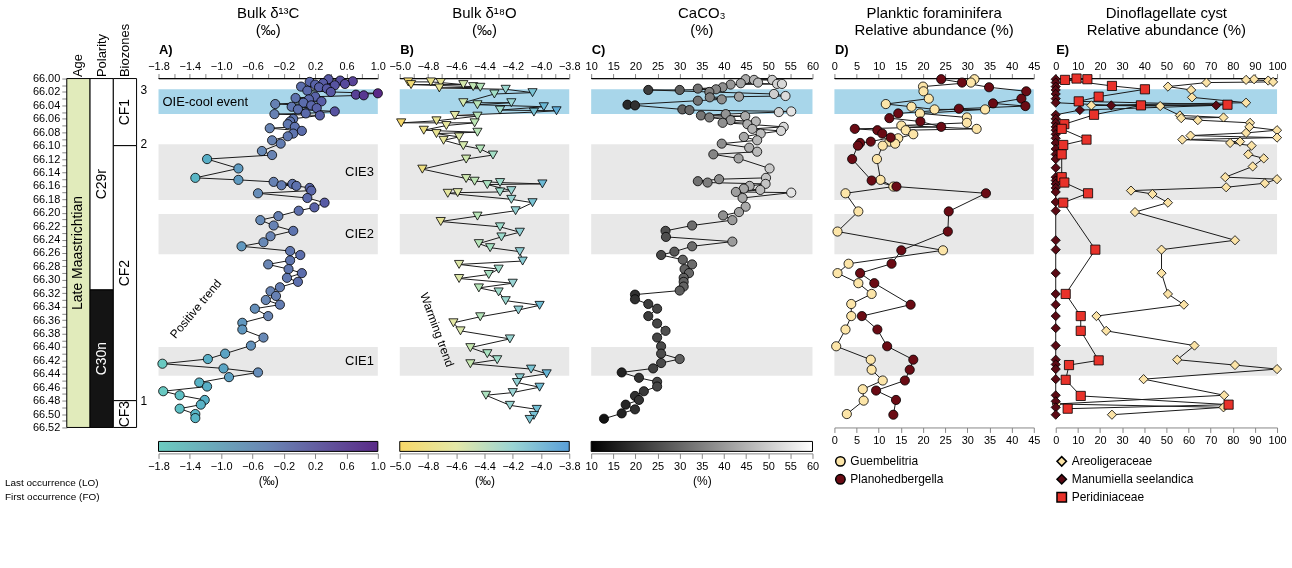 The height and width of the screenshot is (568, 1292). Describe the element at coordinates (456, 465) in the screenshot. I see `color-bar-label: −4.6` at that location.